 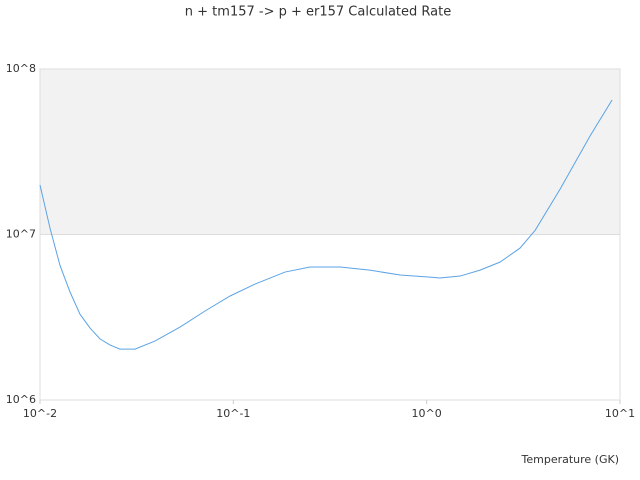 What do you see at coordinates (620, 413) in the screenshot?
I see `x-tick-label: 10^1` at bounding box center [620, 413].